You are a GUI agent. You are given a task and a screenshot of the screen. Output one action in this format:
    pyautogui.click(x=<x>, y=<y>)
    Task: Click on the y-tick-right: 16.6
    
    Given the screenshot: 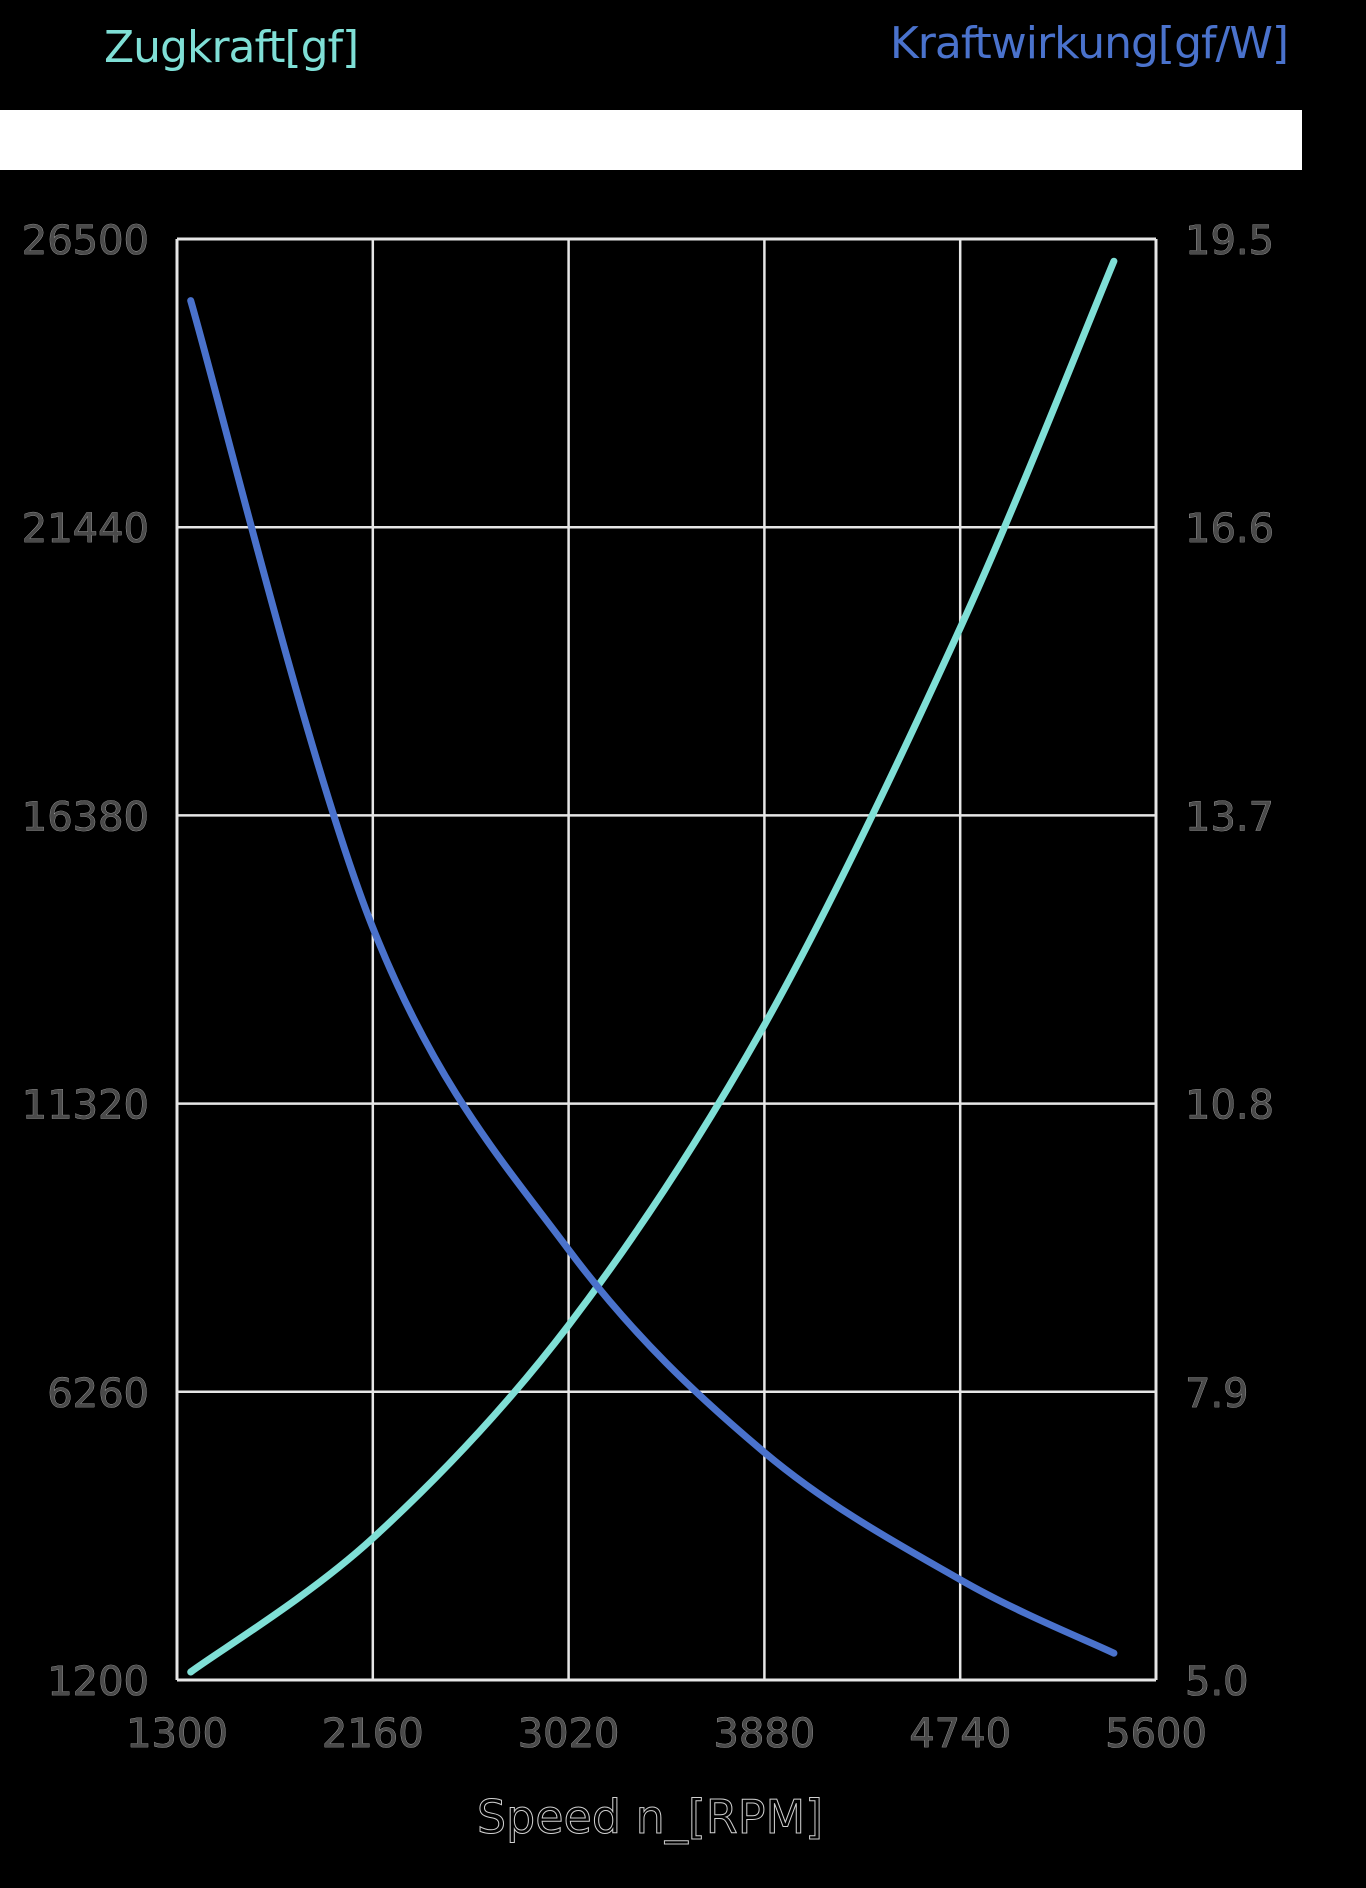 What is the action you would take?
    pyautogui.click(x=1229, y=529)
    